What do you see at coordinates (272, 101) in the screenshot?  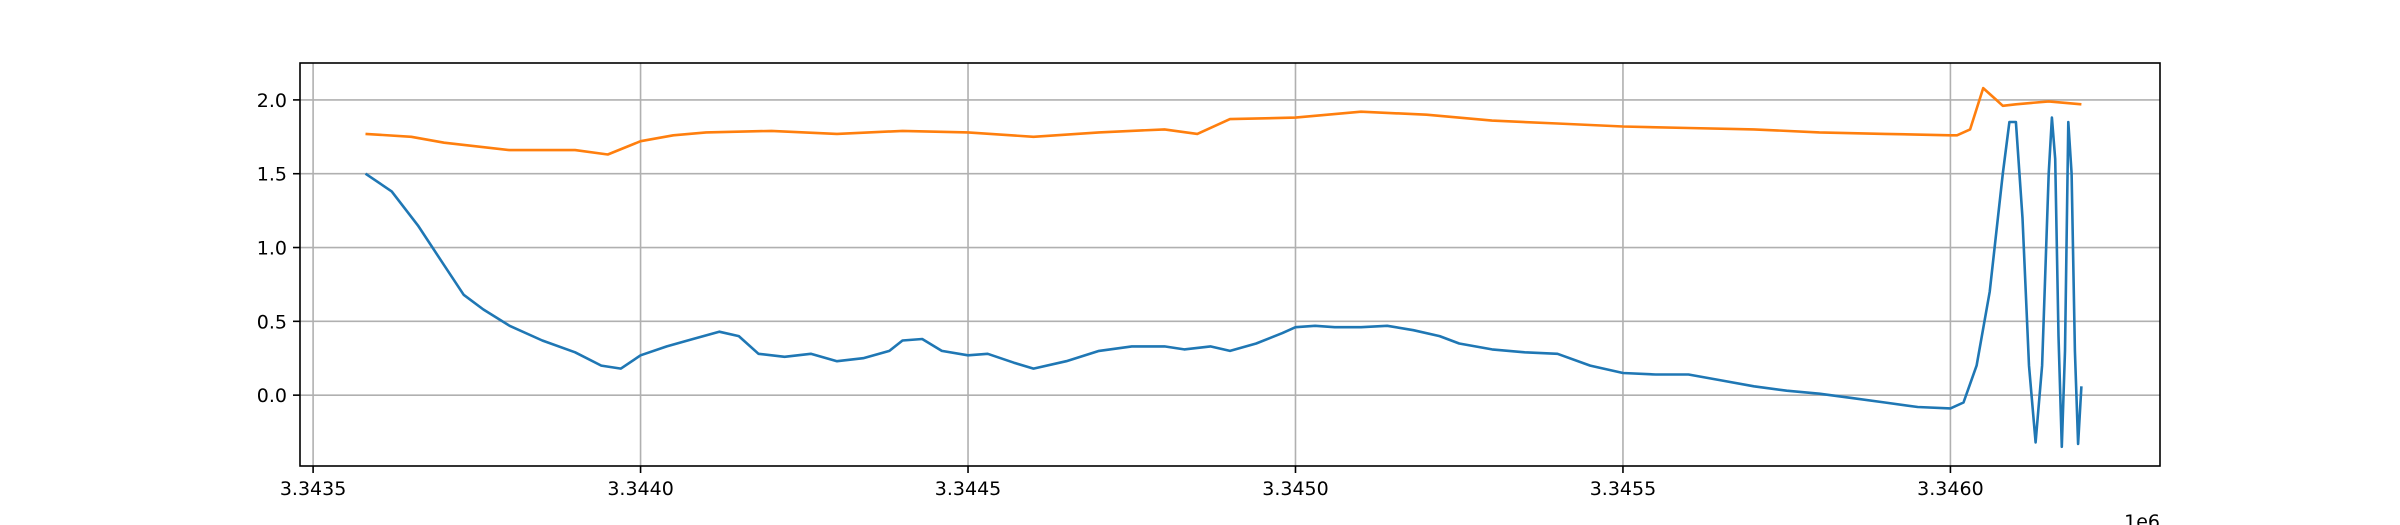 I see `y-tick-label: 2.0` at bounding box center [272, 101].